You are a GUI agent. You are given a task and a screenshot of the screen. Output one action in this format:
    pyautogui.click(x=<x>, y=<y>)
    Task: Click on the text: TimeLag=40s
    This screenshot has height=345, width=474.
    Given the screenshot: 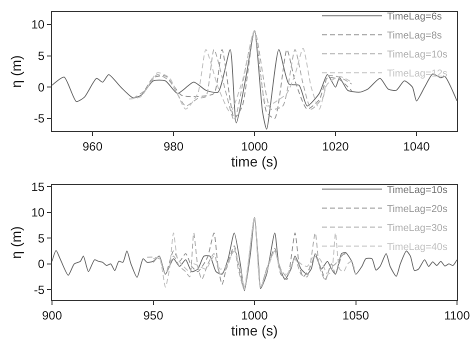 What is the action you would take?
    pyautogui.click(x=417, y=248)
    